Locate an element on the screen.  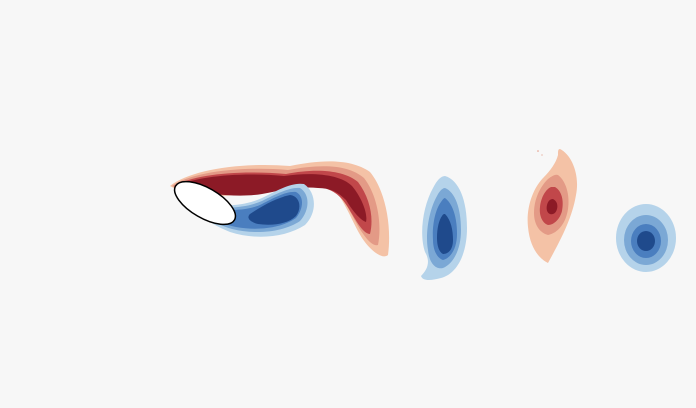
blue-vortex-2-core is located at coordinates (646, 241).